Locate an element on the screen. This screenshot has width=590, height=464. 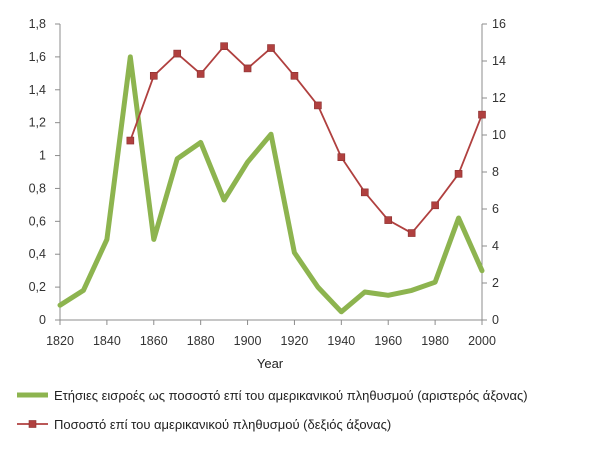
y-left-tick-label: 0,4 is located at coordinates (37, 254).